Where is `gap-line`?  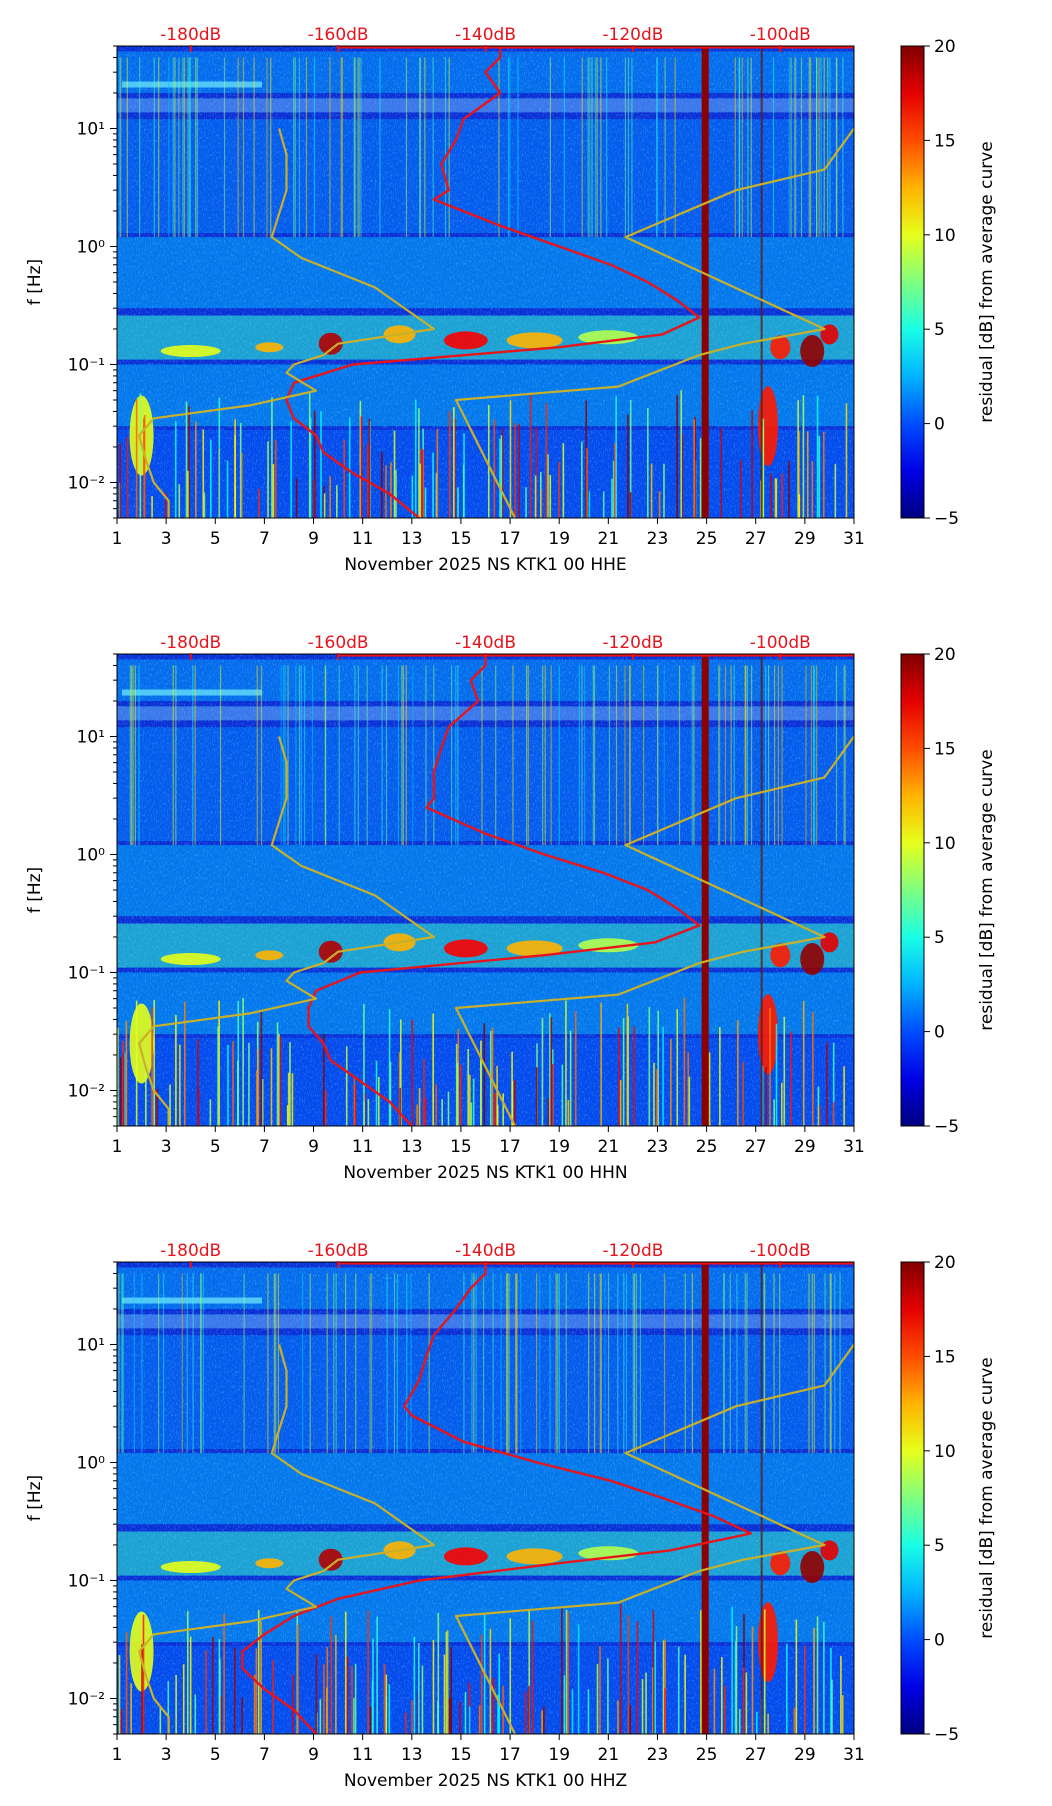
gap-line is located at coordinates (761, 890).